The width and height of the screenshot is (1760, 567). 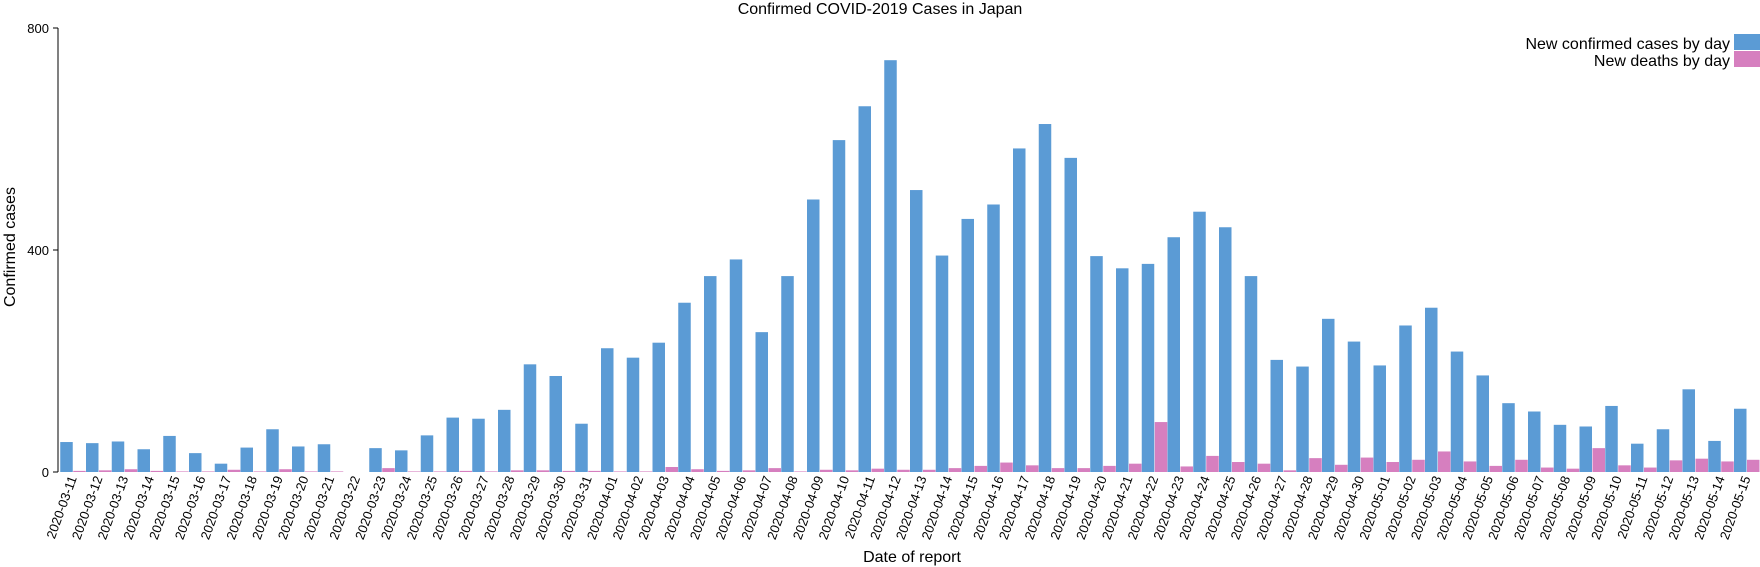 What do you see at coordinates (10, 247) in the screenshot?
I see `y-axis-label: Confirmed cases` at bounding box center [10, 247].